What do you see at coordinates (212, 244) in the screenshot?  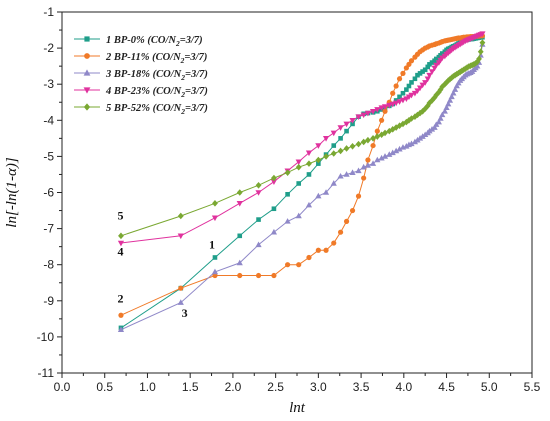 I see `curve-label-1: 1` at bounding box center [212, 244].